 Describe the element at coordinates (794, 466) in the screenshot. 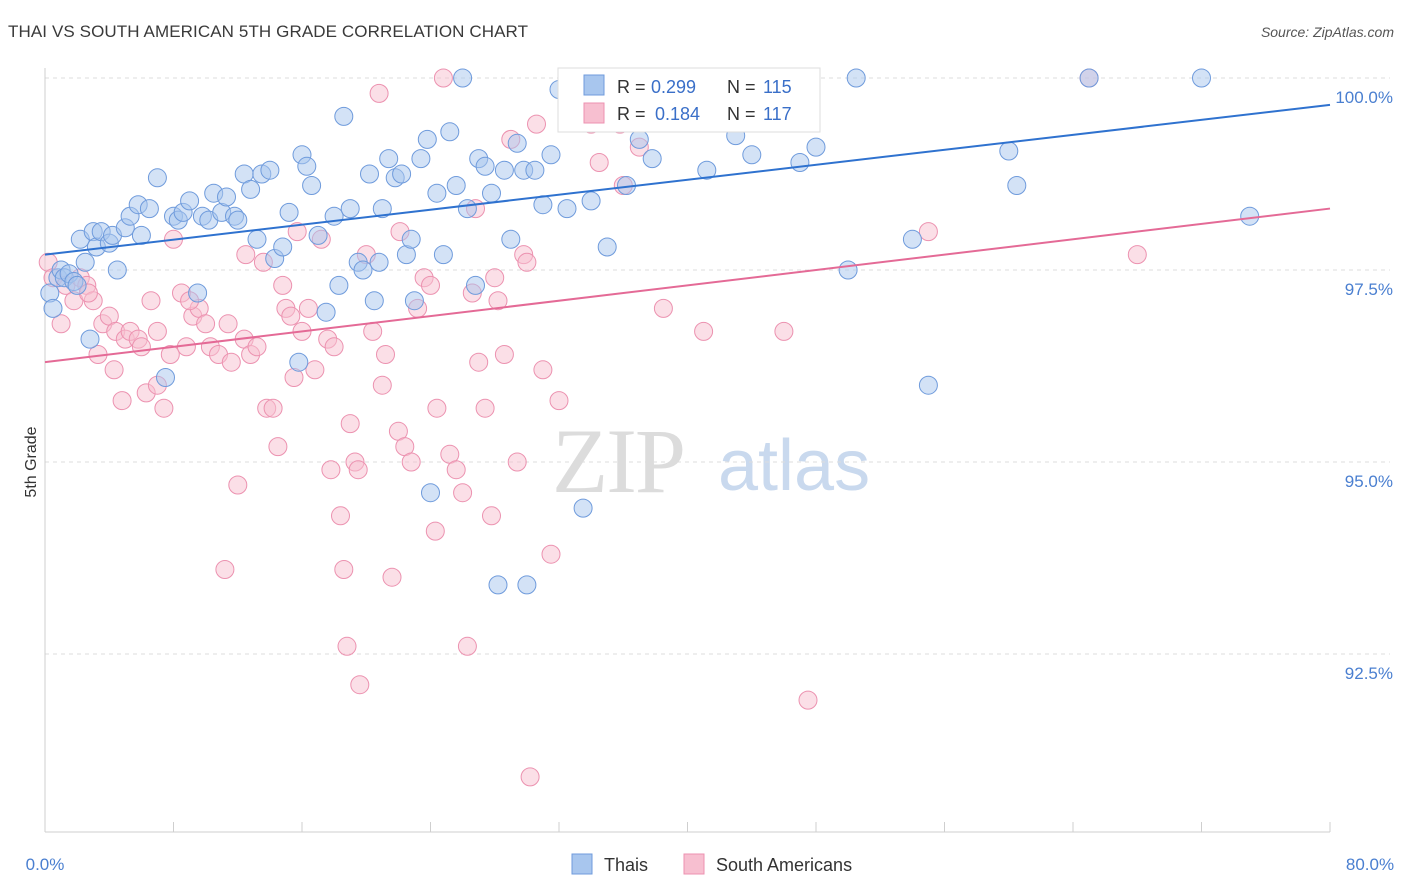

I see `watermark-atlas: atlas` at that location.